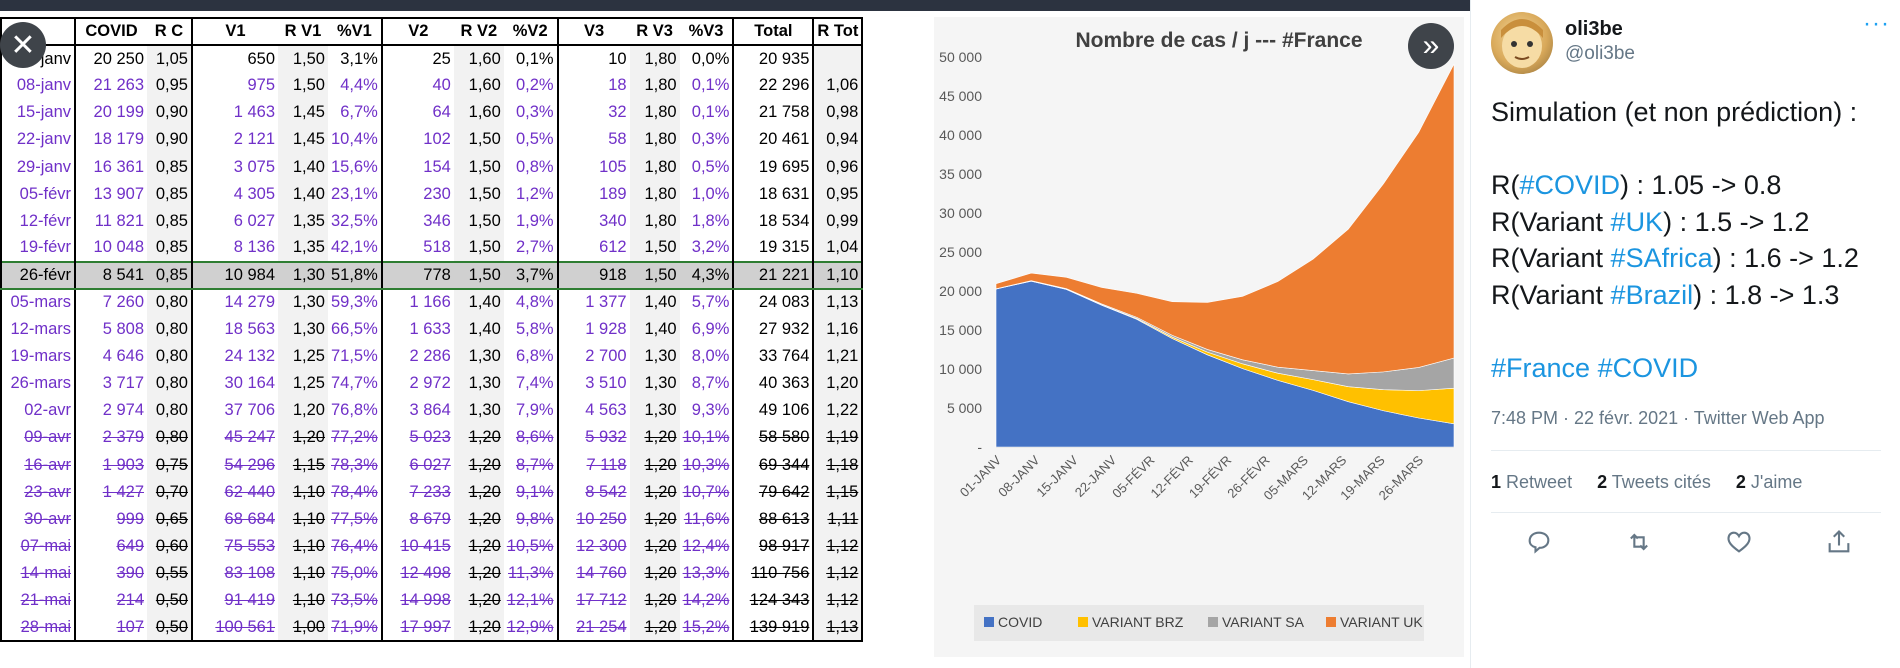  I want to click on hashtag-link: #France, so click(1541, 368).